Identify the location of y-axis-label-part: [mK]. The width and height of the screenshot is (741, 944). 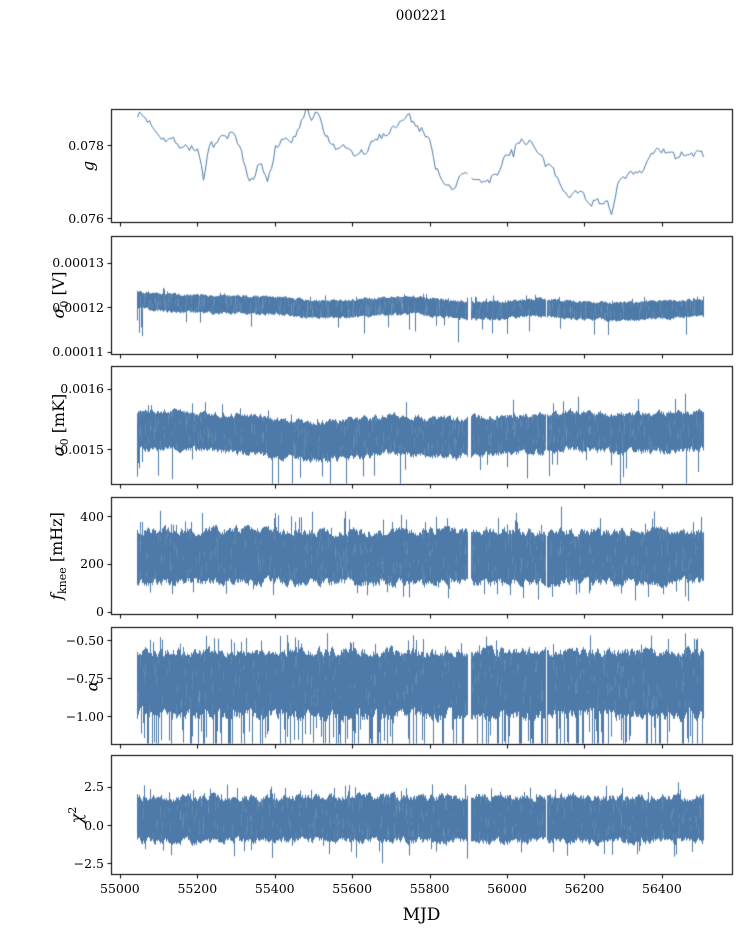
(58, 416).